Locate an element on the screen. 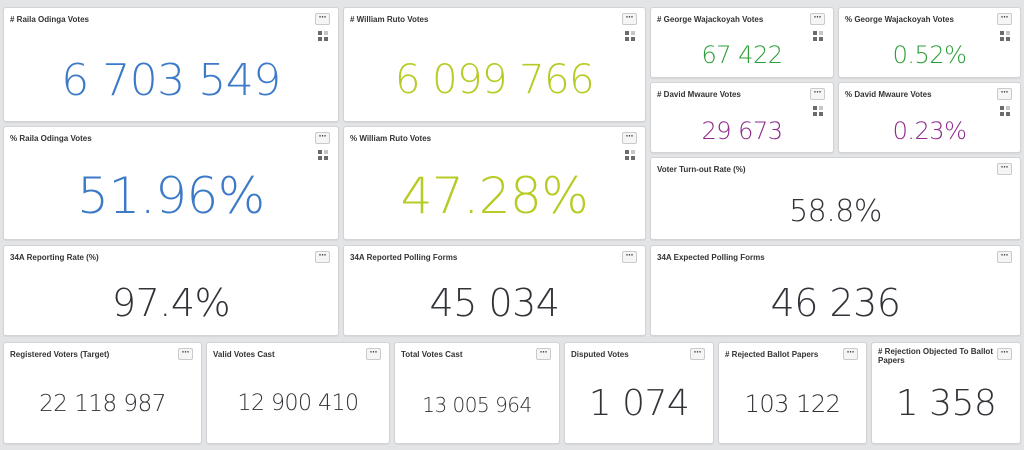 This screenshot has width=1024, height=450. card-title: Registered Voters (Target) is located at coordinates (60, 354).